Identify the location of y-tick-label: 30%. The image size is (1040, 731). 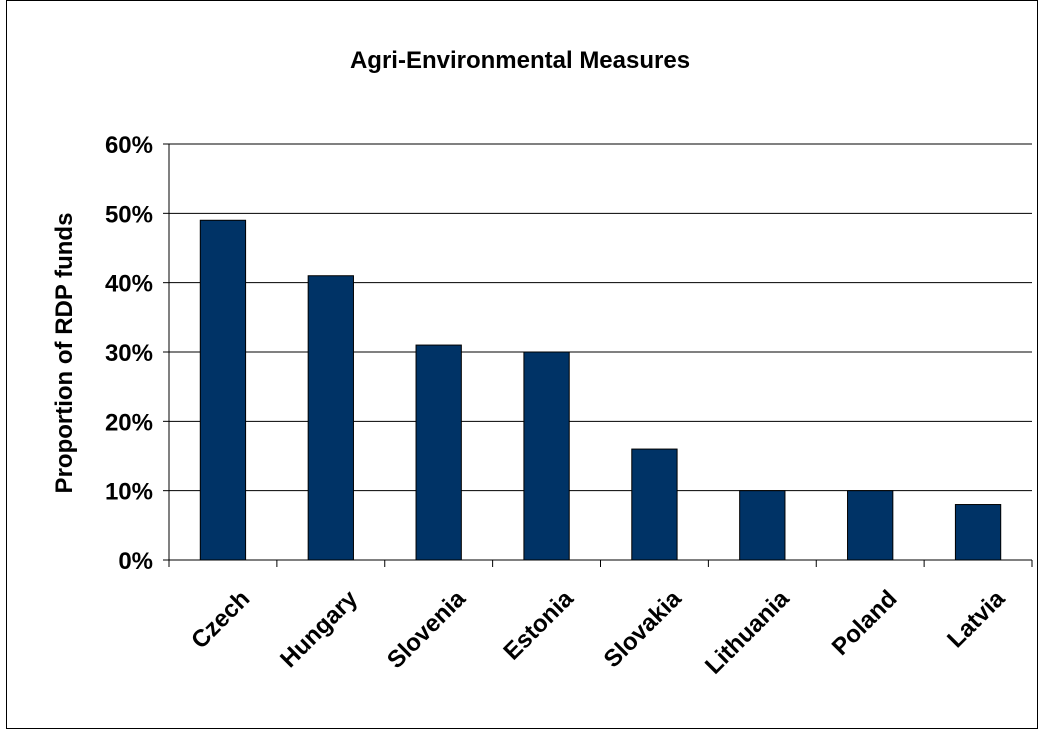
(129, 353).